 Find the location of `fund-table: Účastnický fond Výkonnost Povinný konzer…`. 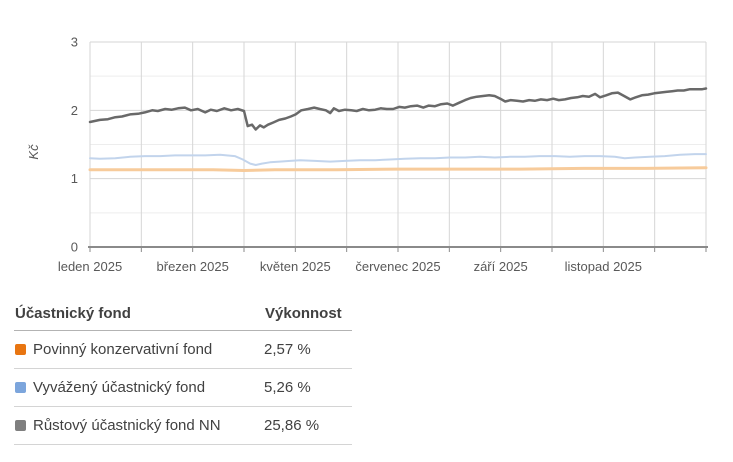

fund-table: Účastnický fond Výkonnost Povinný konzer… is located at coordinates (183, 370).